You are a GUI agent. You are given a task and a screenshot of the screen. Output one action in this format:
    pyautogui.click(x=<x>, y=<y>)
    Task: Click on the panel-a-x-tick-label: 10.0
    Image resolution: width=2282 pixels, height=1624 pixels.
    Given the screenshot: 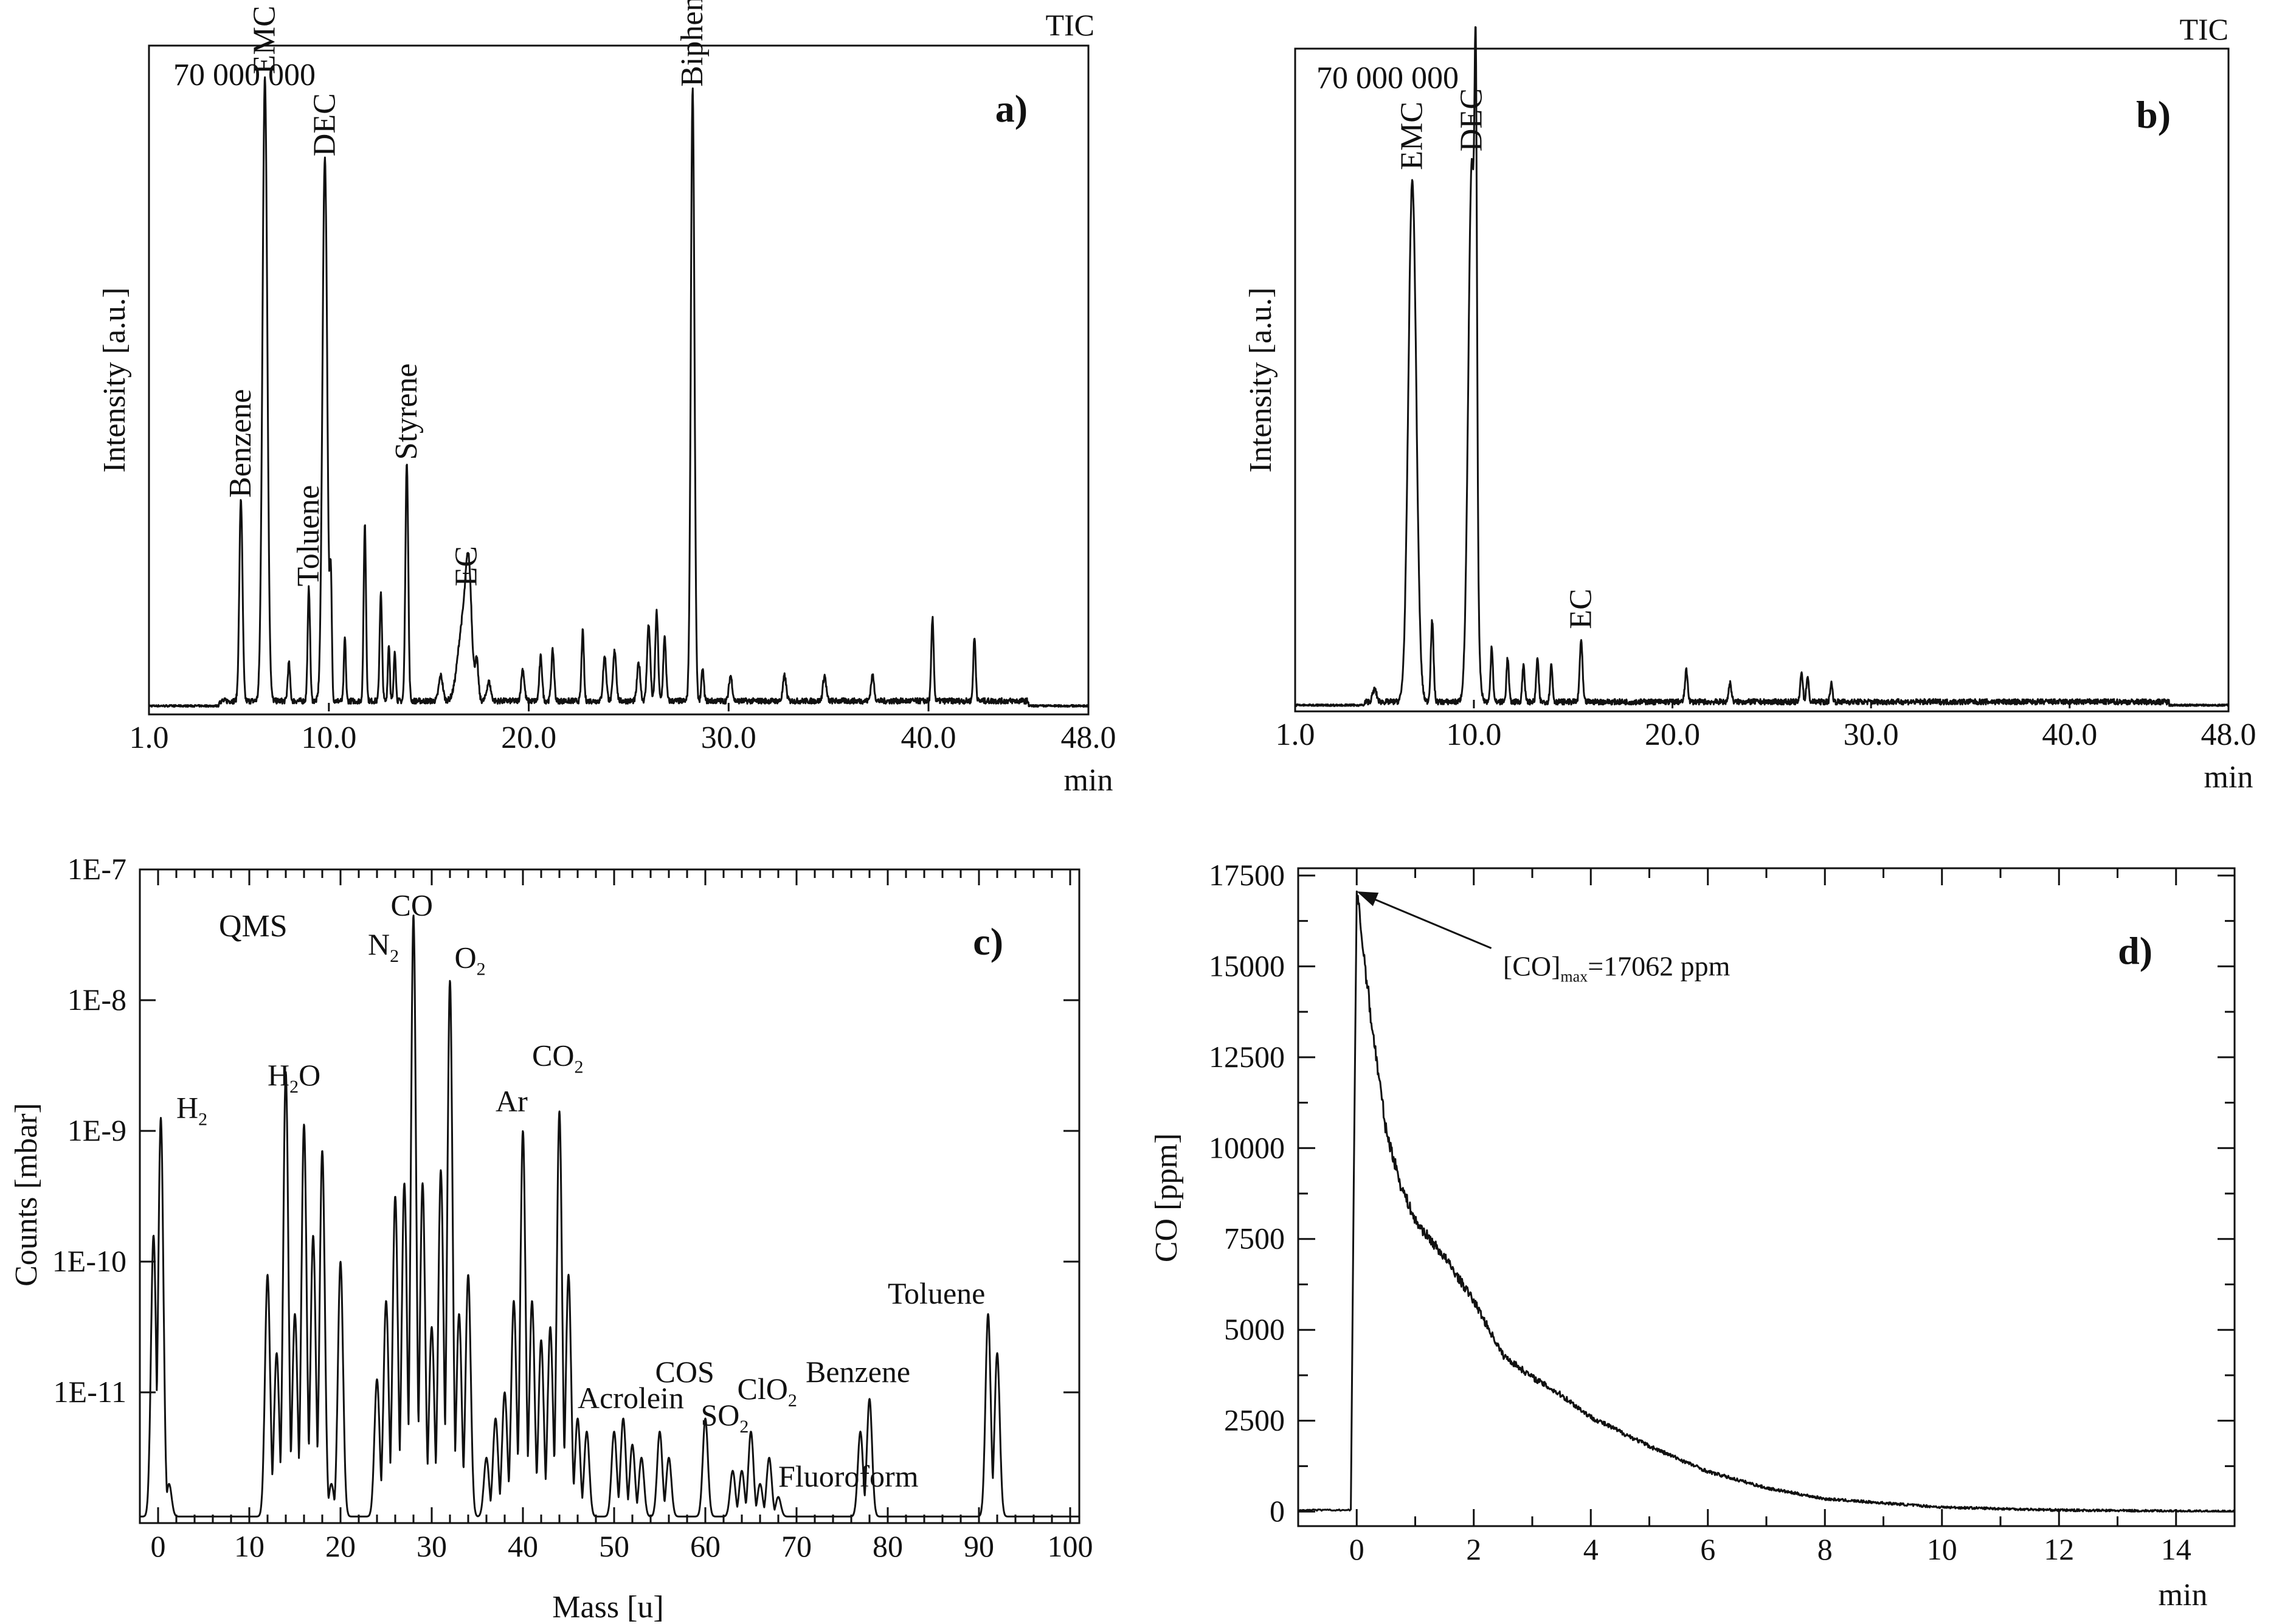 What is the action you would take?
    pyautogui.click(x=328, y=737)
    